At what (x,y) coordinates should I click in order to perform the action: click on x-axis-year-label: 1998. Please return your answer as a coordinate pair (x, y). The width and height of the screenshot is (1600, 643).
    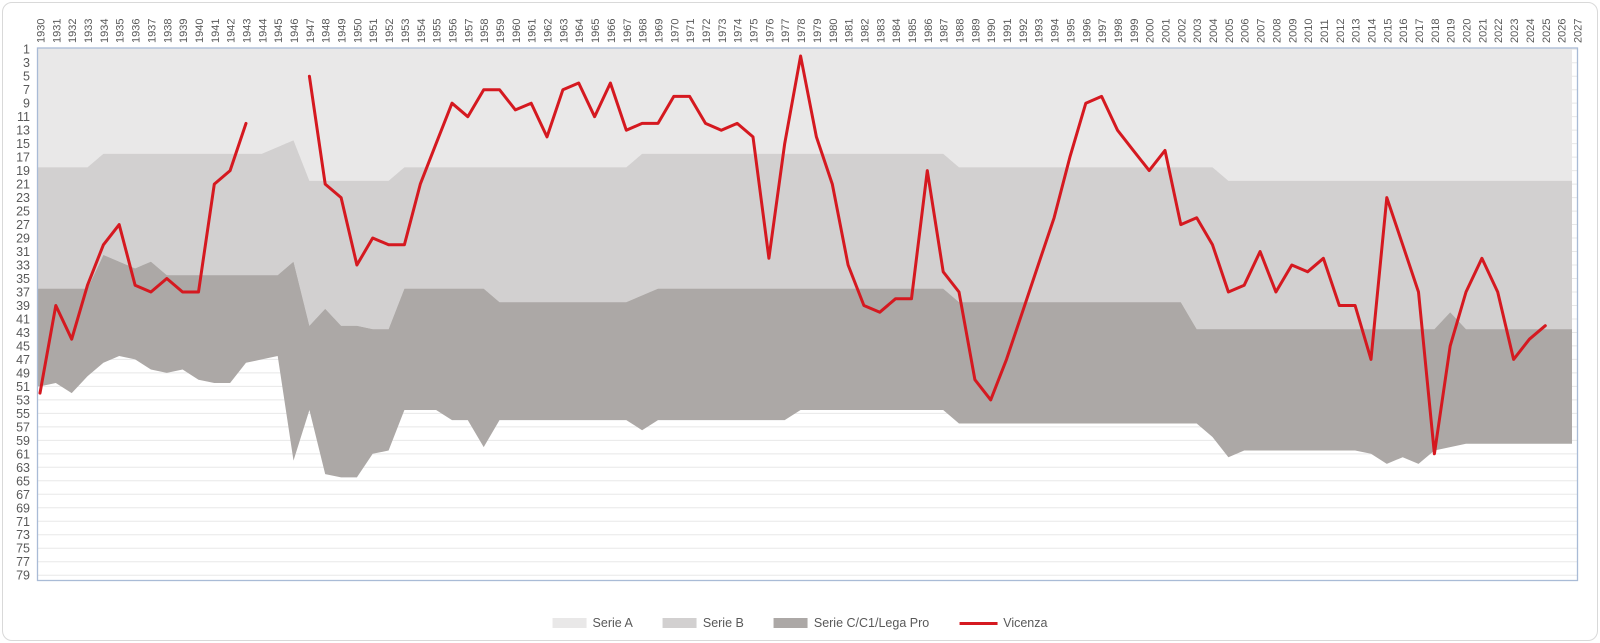
    Looking at the image, I should click on (1119, 31).